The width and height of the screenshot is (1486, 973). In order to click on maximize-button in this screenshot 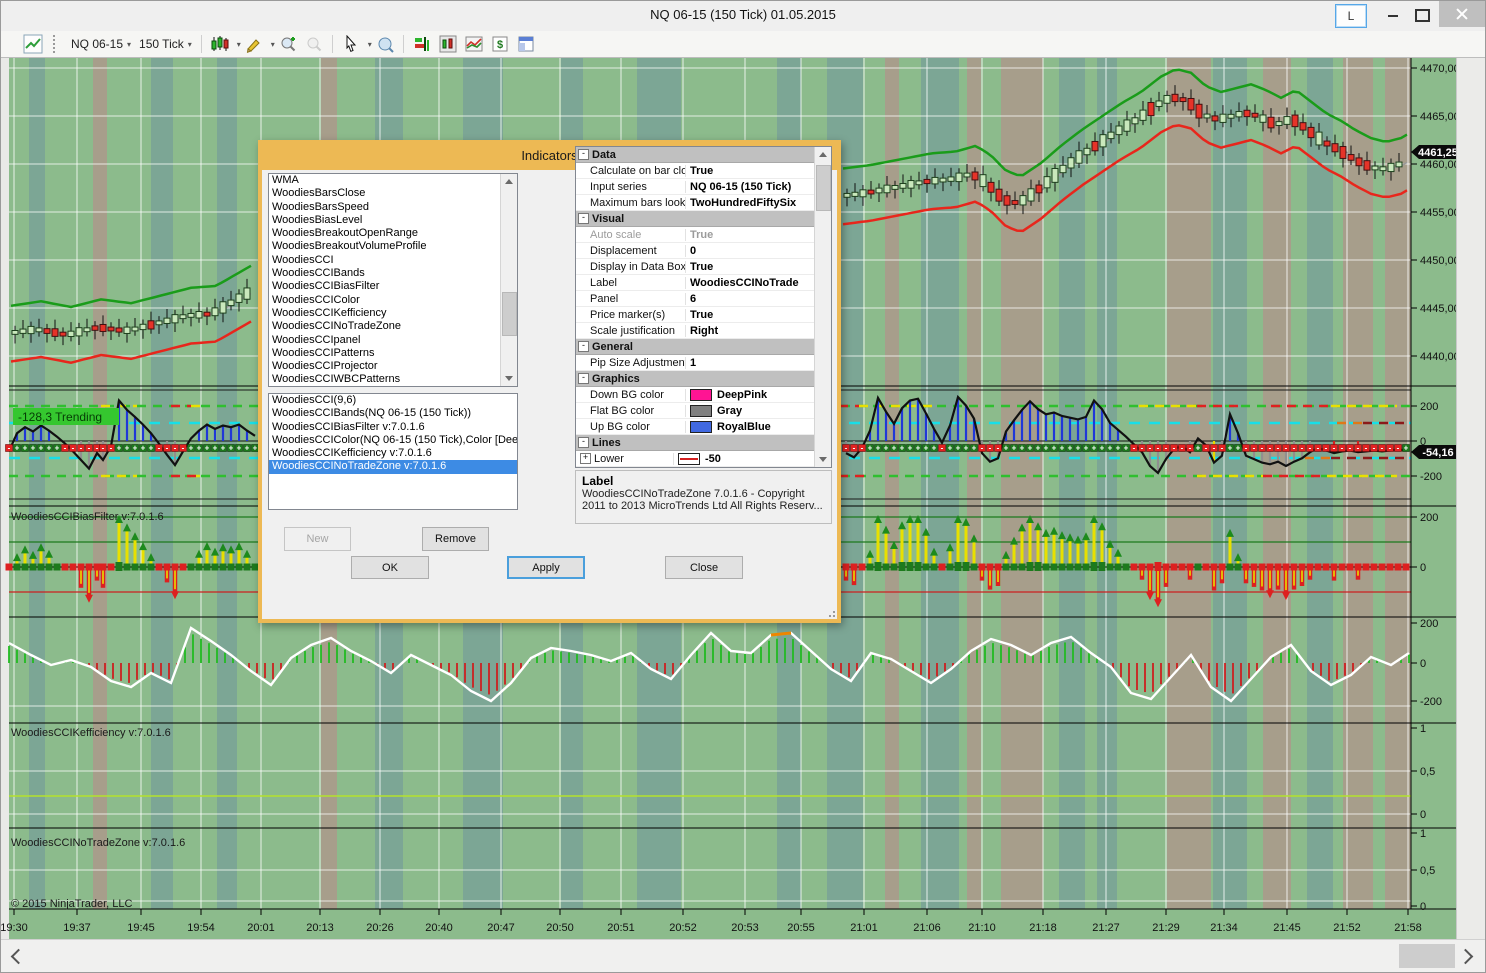, I will do `click(1421, 14)`.